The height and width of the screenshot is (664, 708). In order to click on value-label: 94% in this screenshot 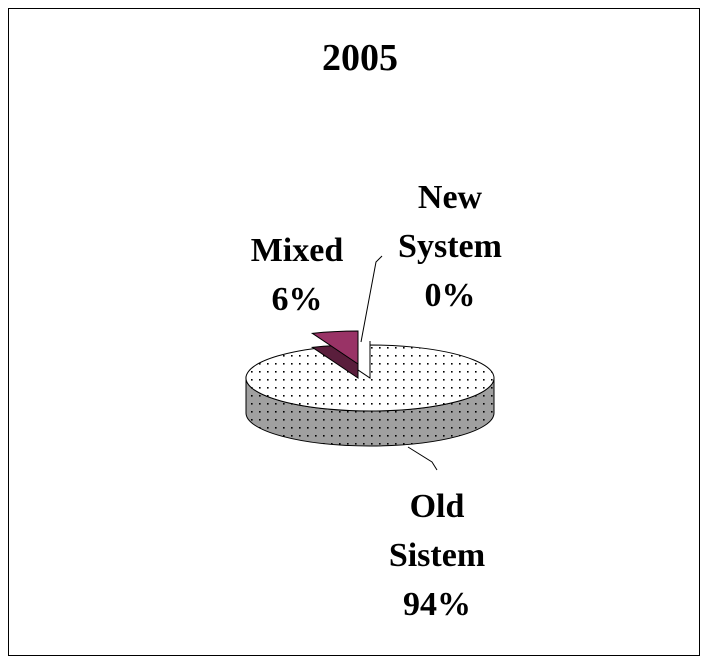, I will do `click(437, 604)`.